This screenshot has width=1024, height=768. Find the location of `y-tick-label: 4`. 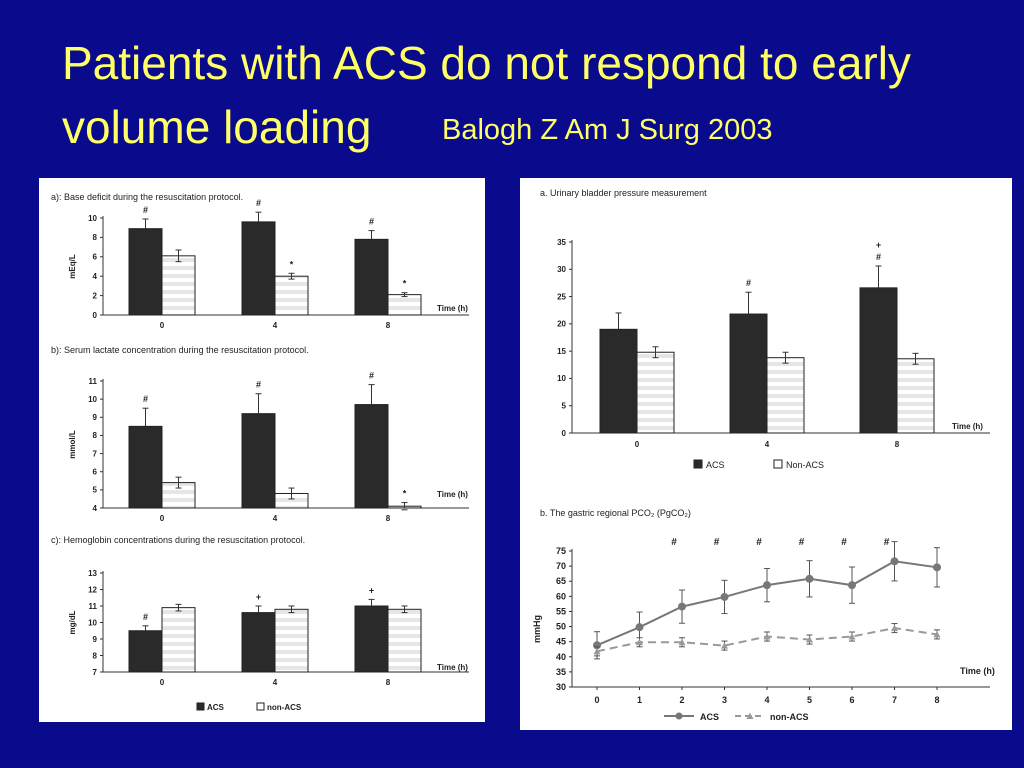

y-tick-label: 4 is located at coordinates (95, 508).